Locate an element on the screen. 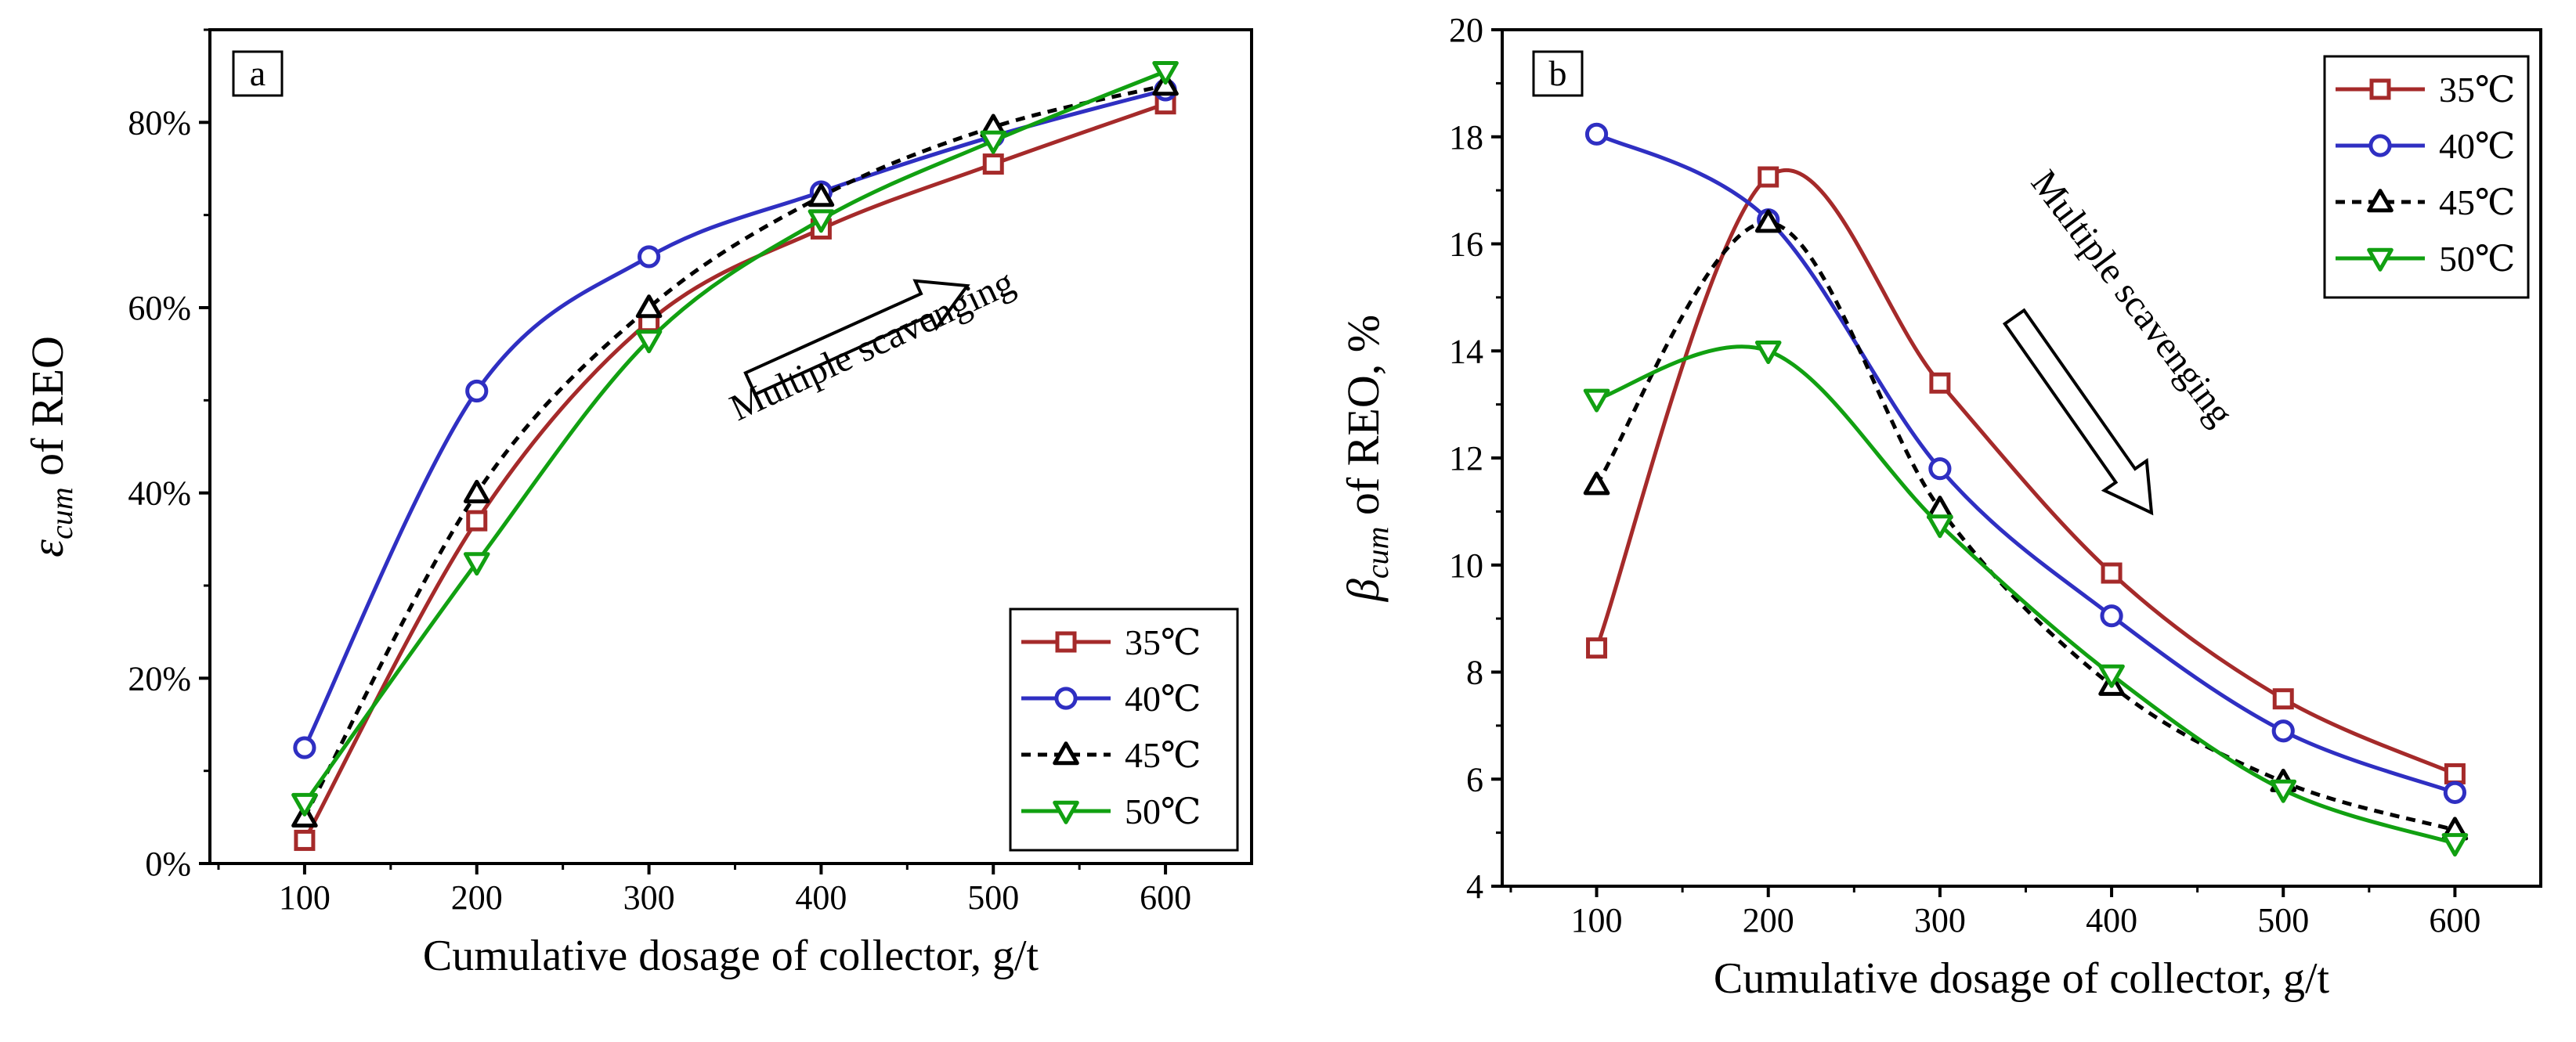 This screenshot has width=2576, height=1042. y-tick-label: 60% is located at coordinates (159, 308).